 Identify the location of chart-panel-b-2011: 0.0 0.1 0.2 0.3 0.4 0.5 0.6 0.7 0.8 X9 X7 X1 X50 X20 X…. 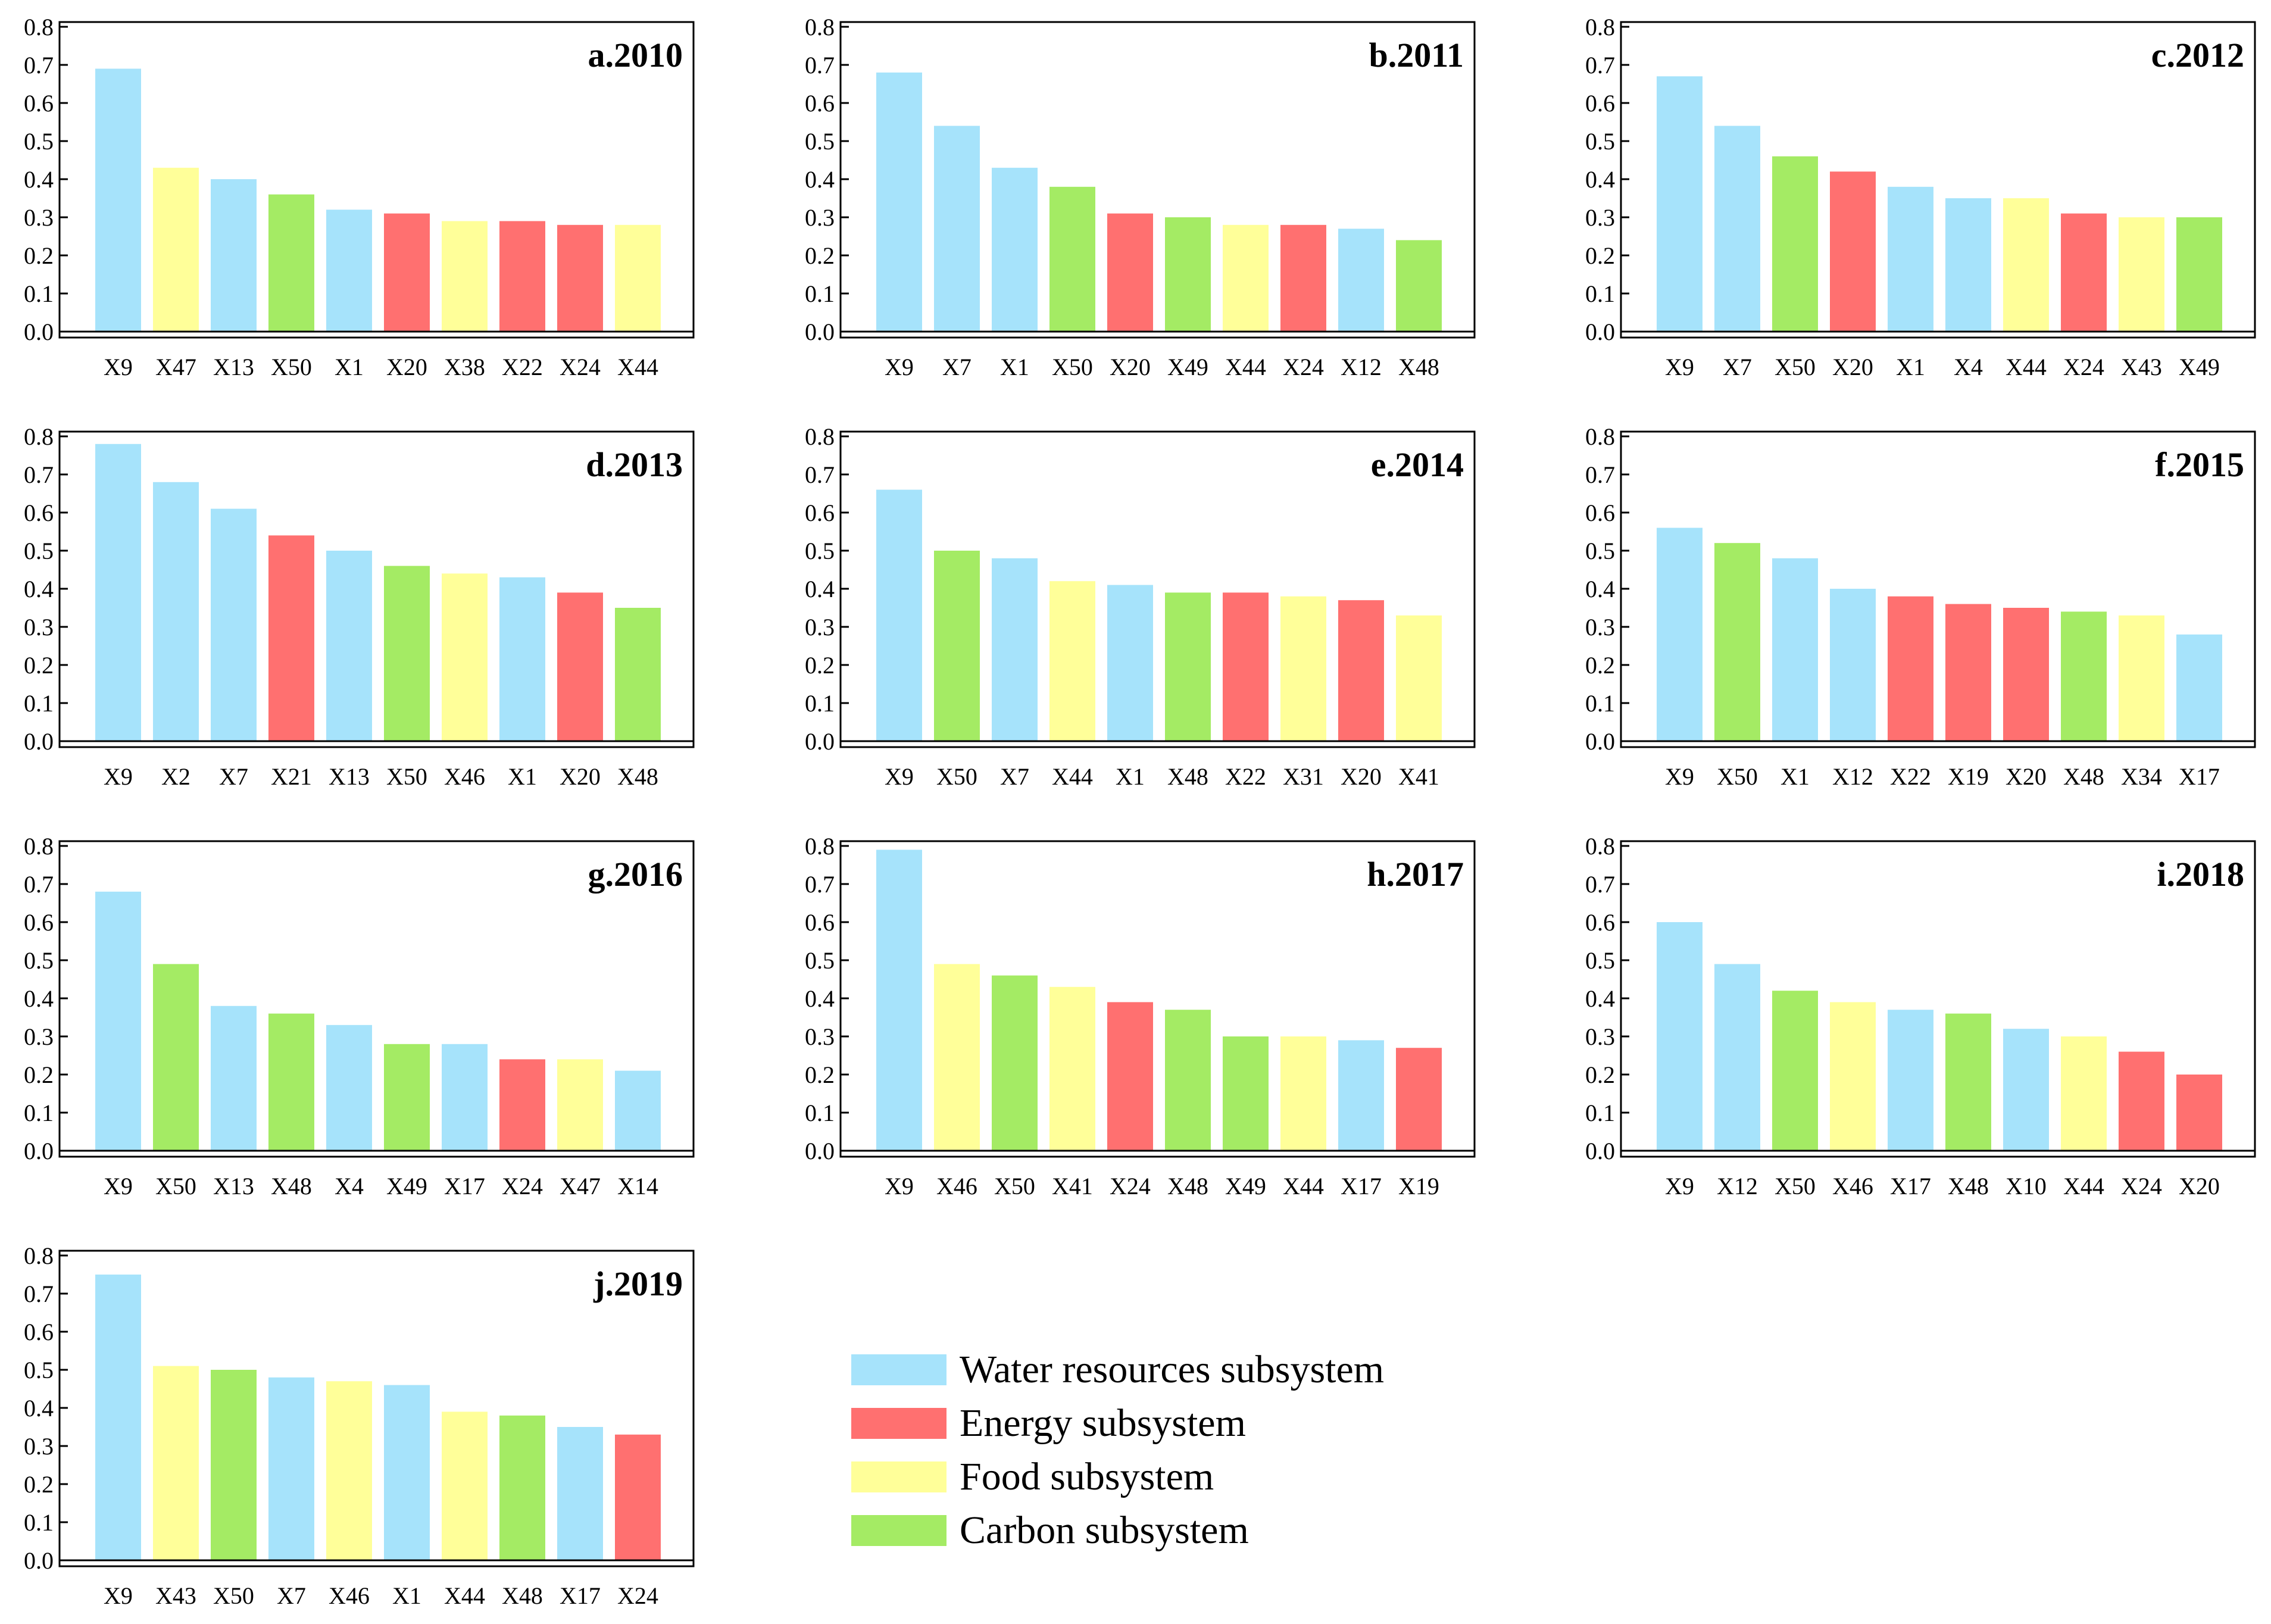
(1141, 197).